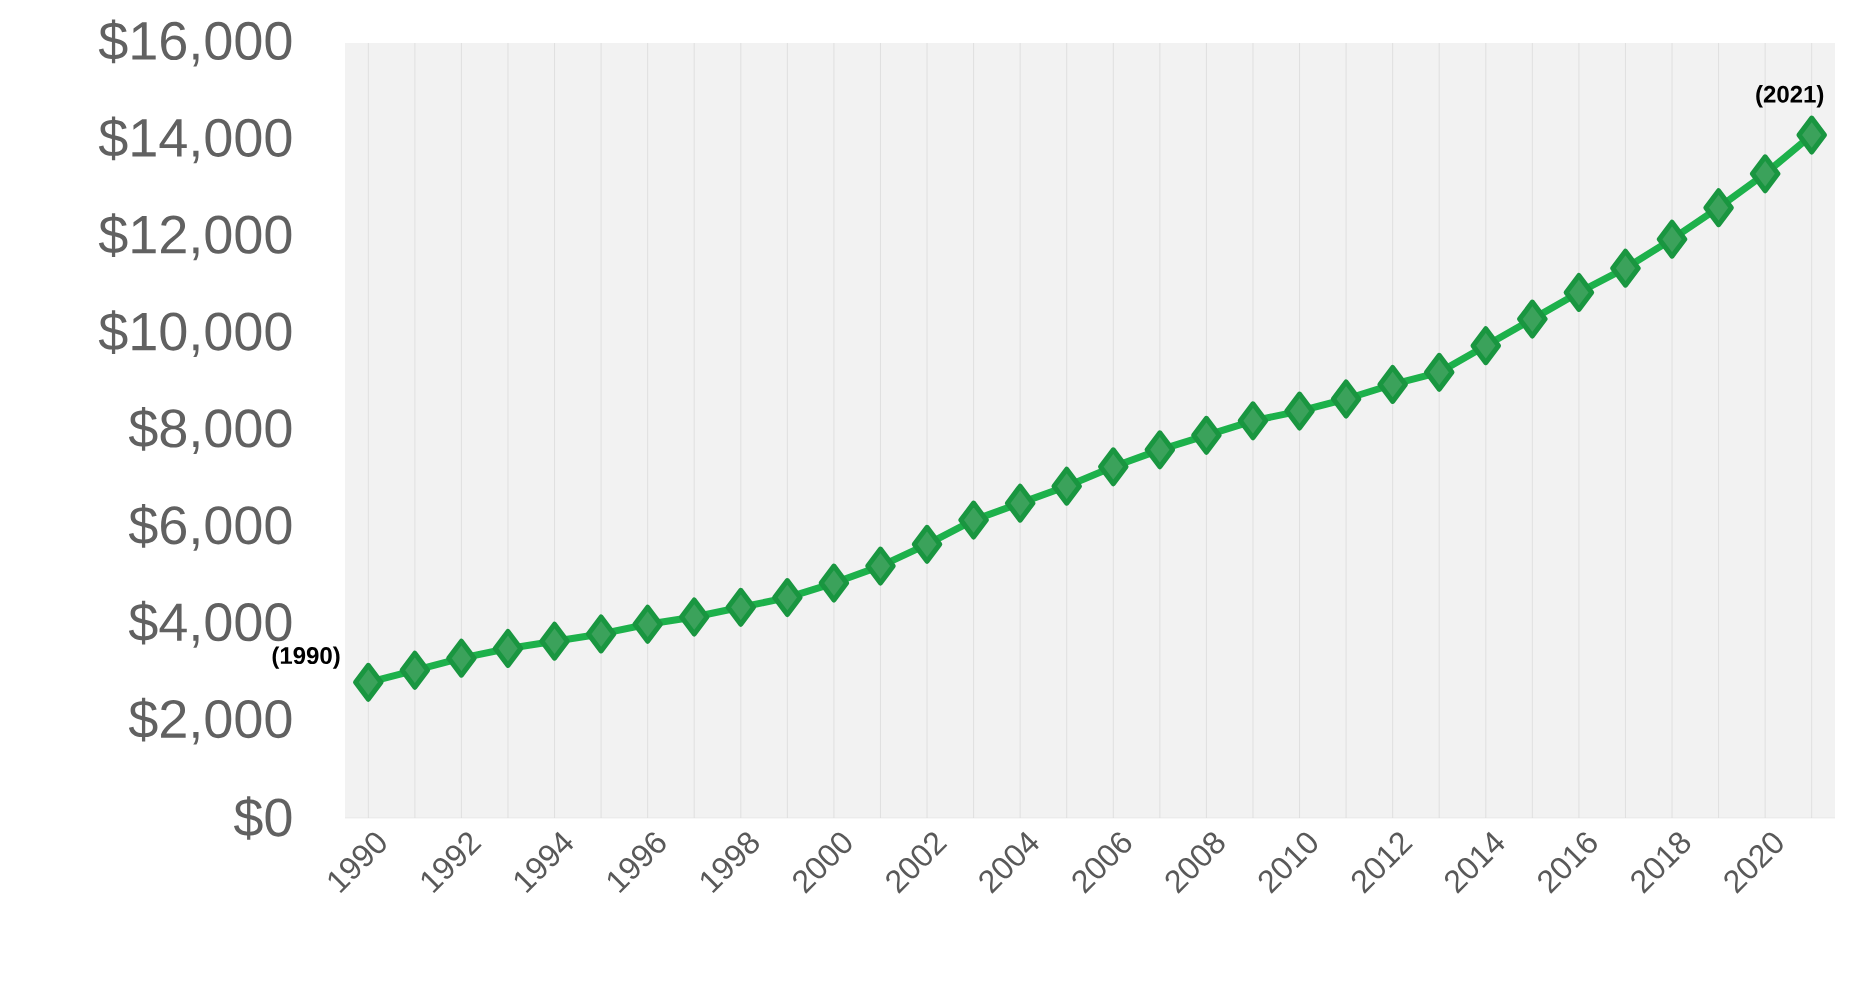  I want to click on y-tick-label: $14,000, so click(195, 140).